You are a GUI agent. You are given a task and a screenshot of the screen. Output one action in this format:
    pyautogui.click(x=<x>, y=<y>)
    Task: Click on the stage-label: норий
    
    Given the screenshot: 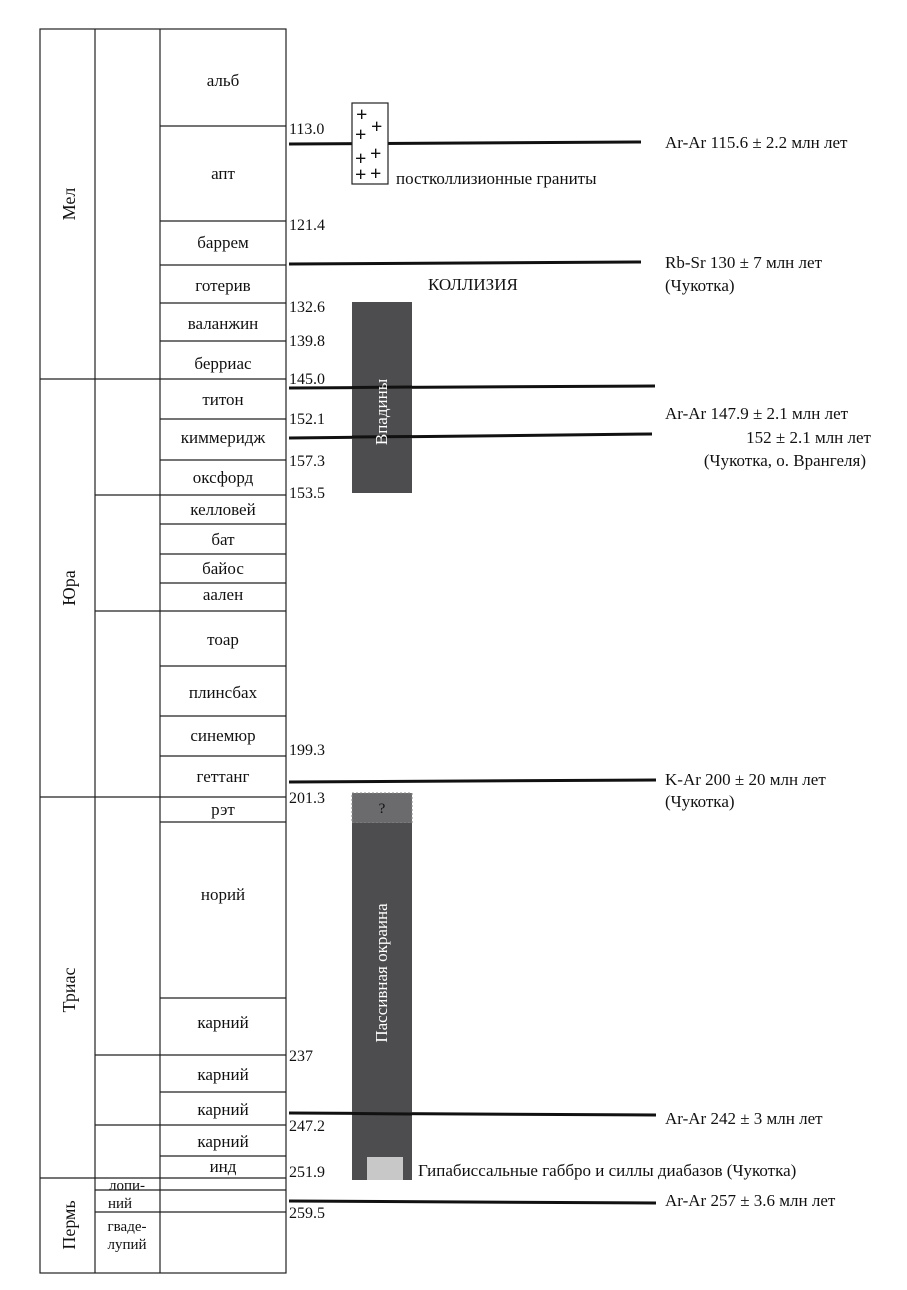 What is the action you would take?
    pyautogui.click(x=223, y=894)
    